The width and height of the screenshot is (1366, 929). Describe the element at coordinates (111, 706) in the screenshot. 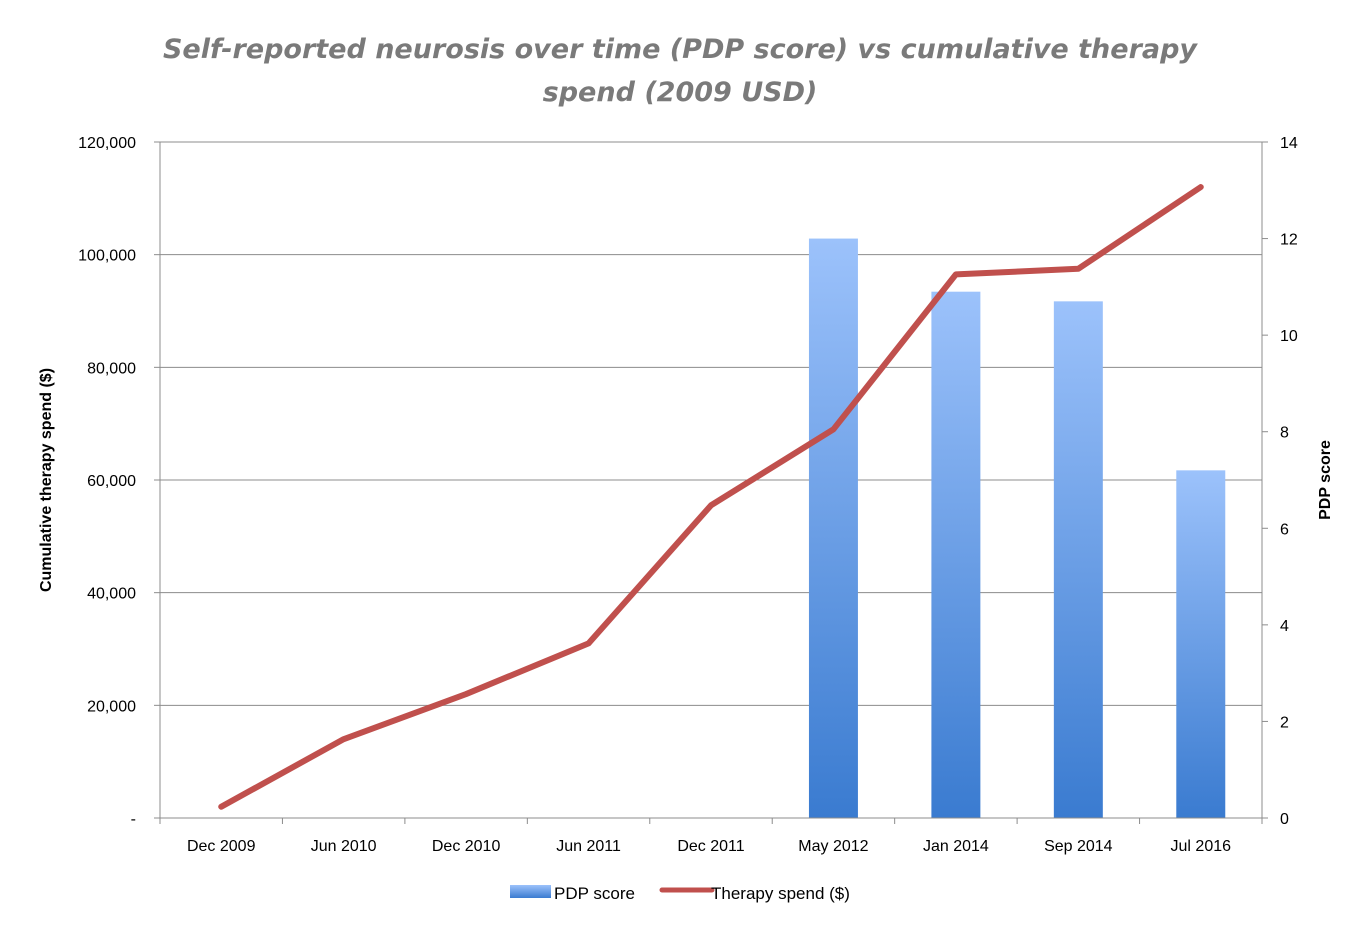

I see `y-left-tick-label: 20,000` at that location.